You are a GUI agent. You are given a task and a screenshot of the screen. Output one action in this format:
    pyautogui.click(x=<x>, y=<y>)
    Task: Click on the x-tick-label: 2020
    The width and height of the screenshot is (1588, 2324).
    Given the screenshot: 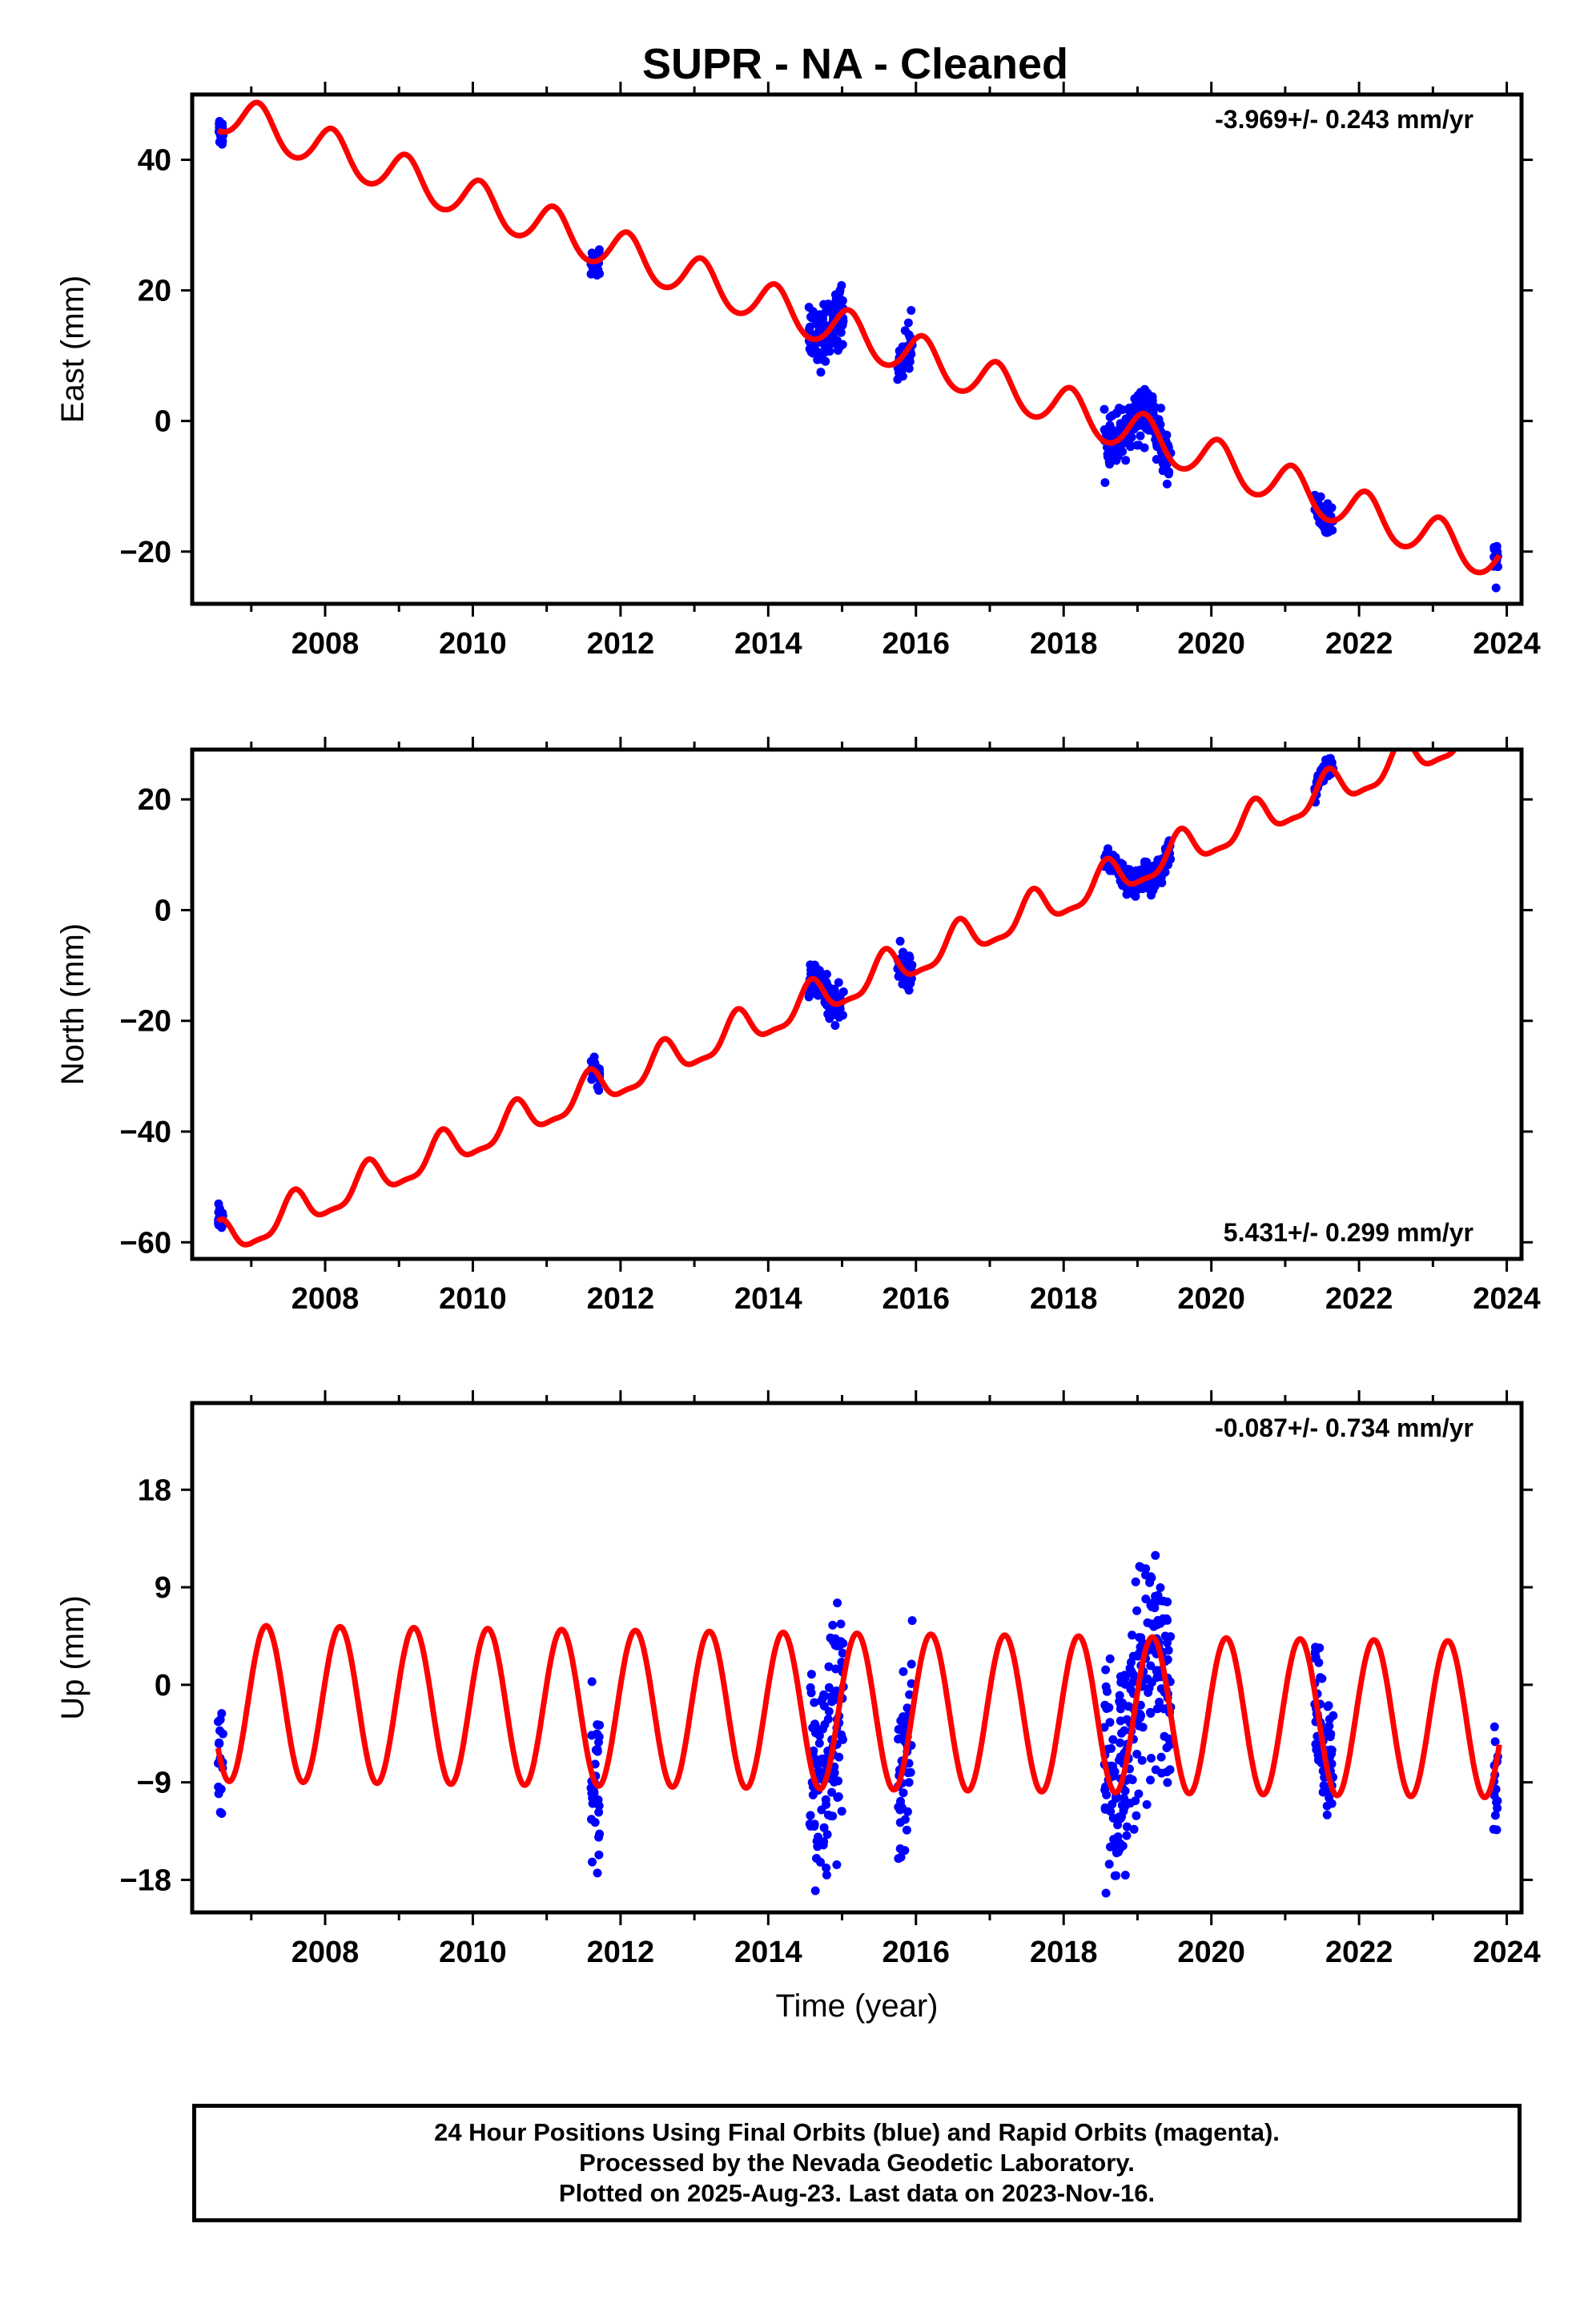 What is the action you would take?
    pyautogui.click(x=1211, y=644)
    